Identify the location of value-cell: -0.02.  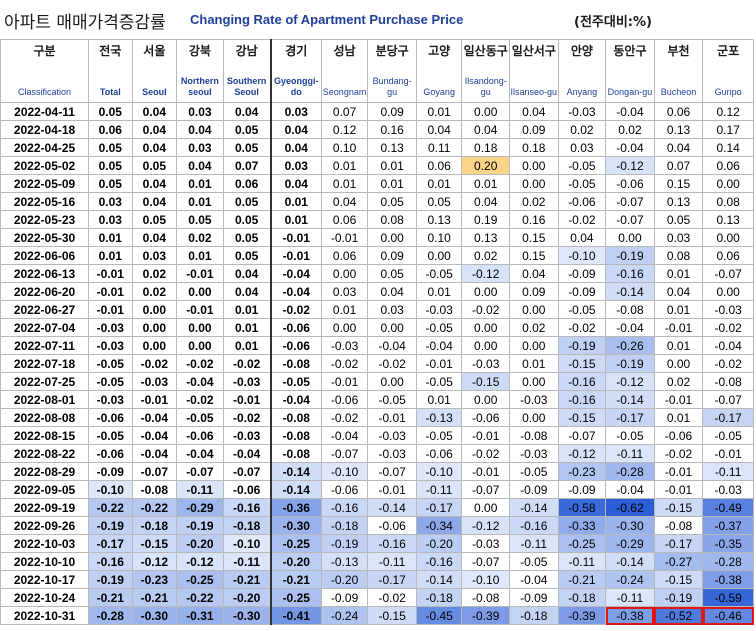
(154, 363).